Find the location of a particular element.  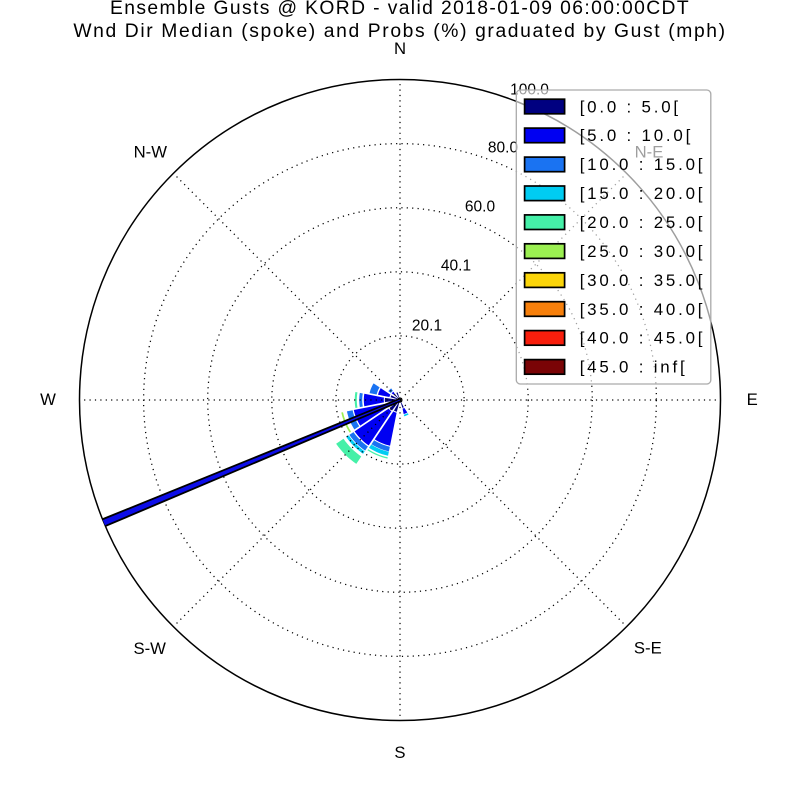

svg-text: 20.1 is located at coordinates (427, 326).